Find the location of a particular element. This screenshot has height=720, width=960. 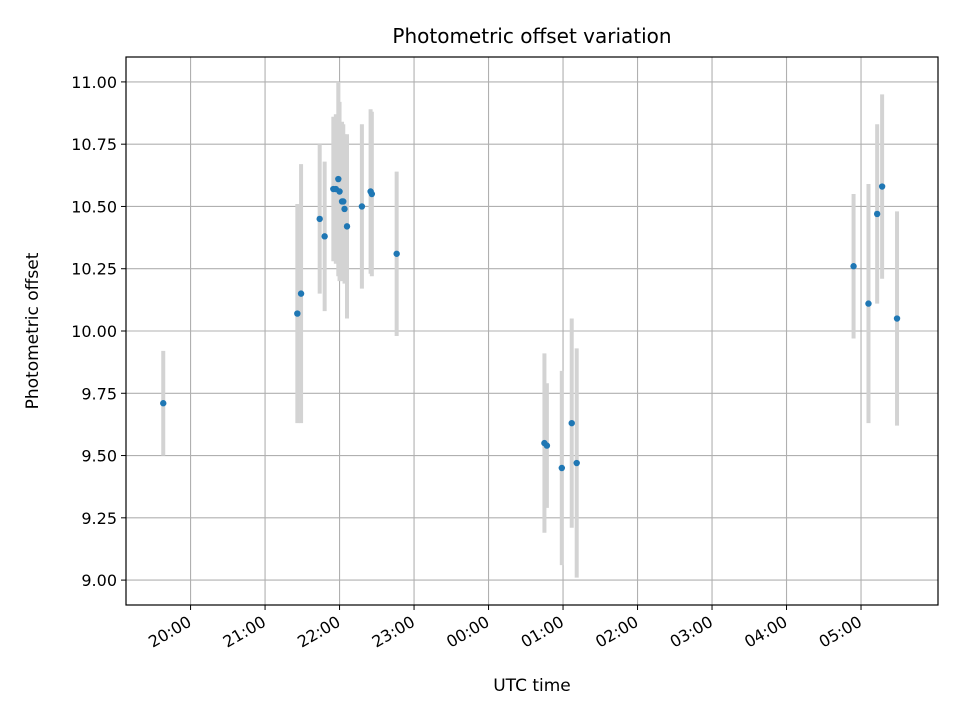

y-tick-label: 9.25 is located at coordinates (99, 518).